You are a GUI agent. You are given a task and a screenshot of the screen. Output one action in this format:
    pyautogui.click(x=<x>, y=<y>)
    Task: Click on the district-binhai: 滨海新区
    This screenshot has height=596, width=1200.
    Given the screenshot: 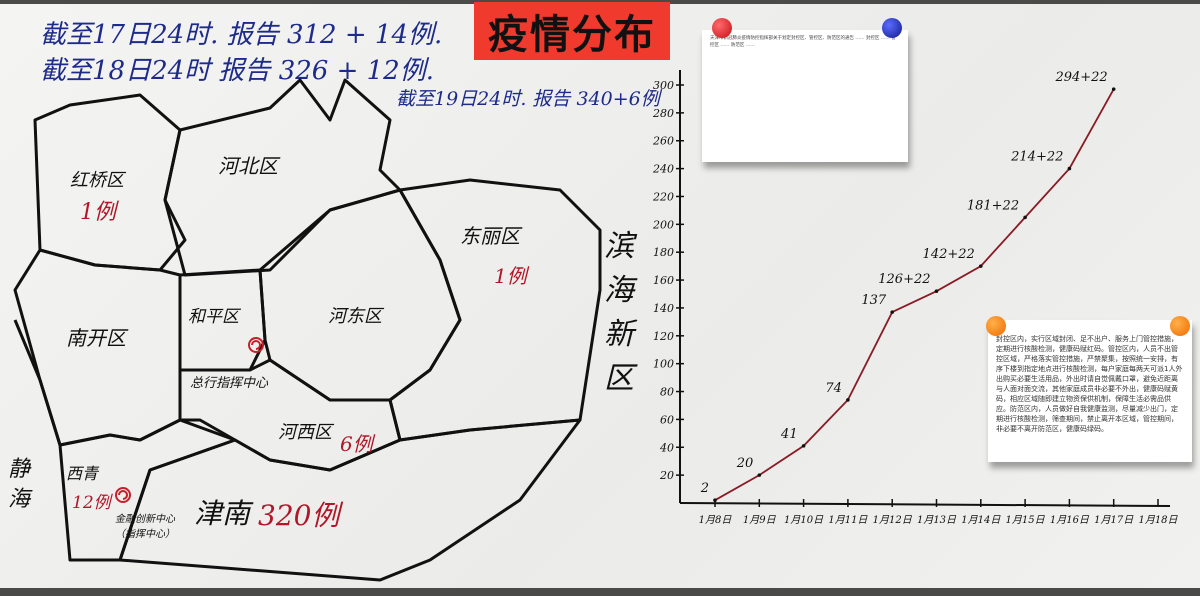 What is the action you would take?
    pyautogui.click(x=619, y=312)
    